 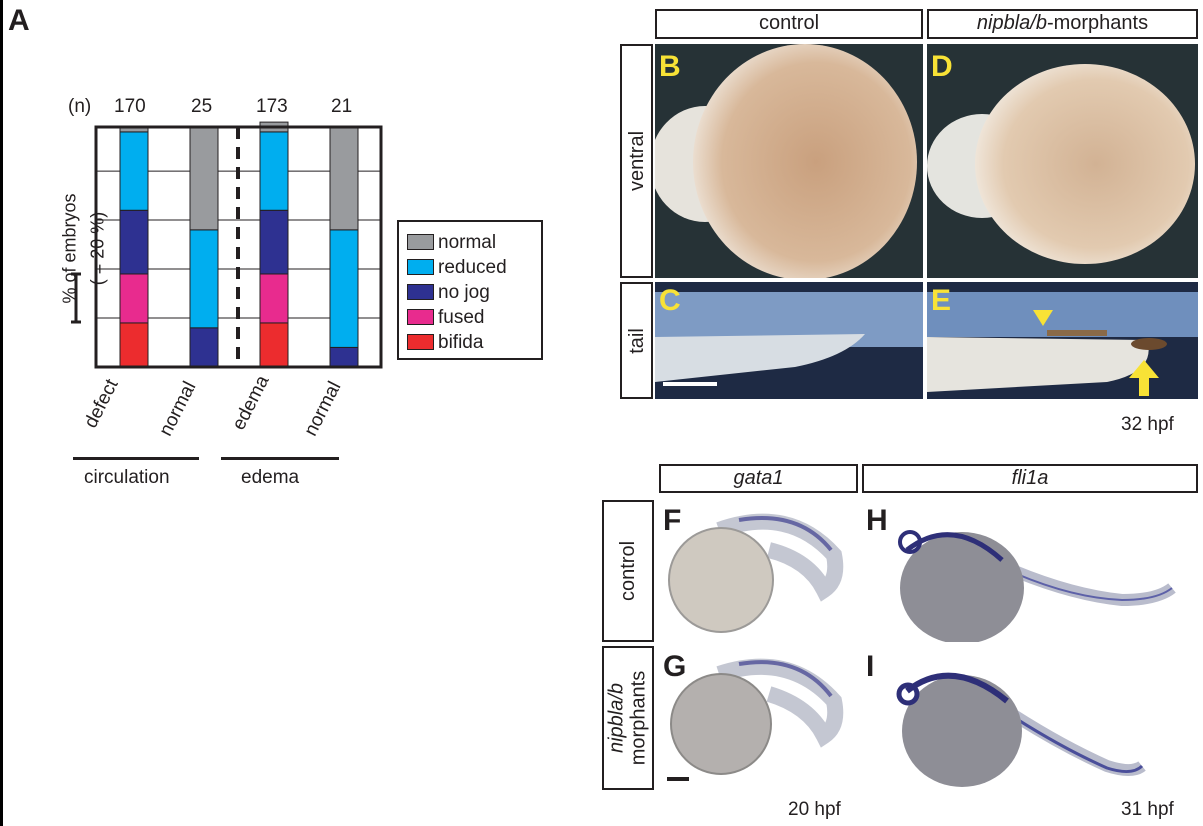 What do you see at coordinates (1147, 424) in the screenshot?
I see `stage-label: 32 hpf` at bounding box center [1147, 424].